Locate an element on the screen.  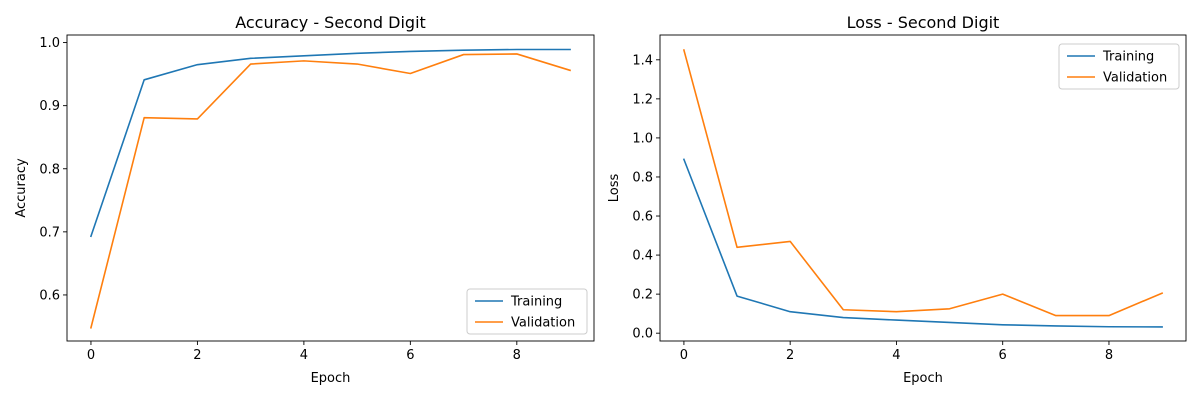
loss-x-tick-label: 0 is located at coordinates (684, 355).